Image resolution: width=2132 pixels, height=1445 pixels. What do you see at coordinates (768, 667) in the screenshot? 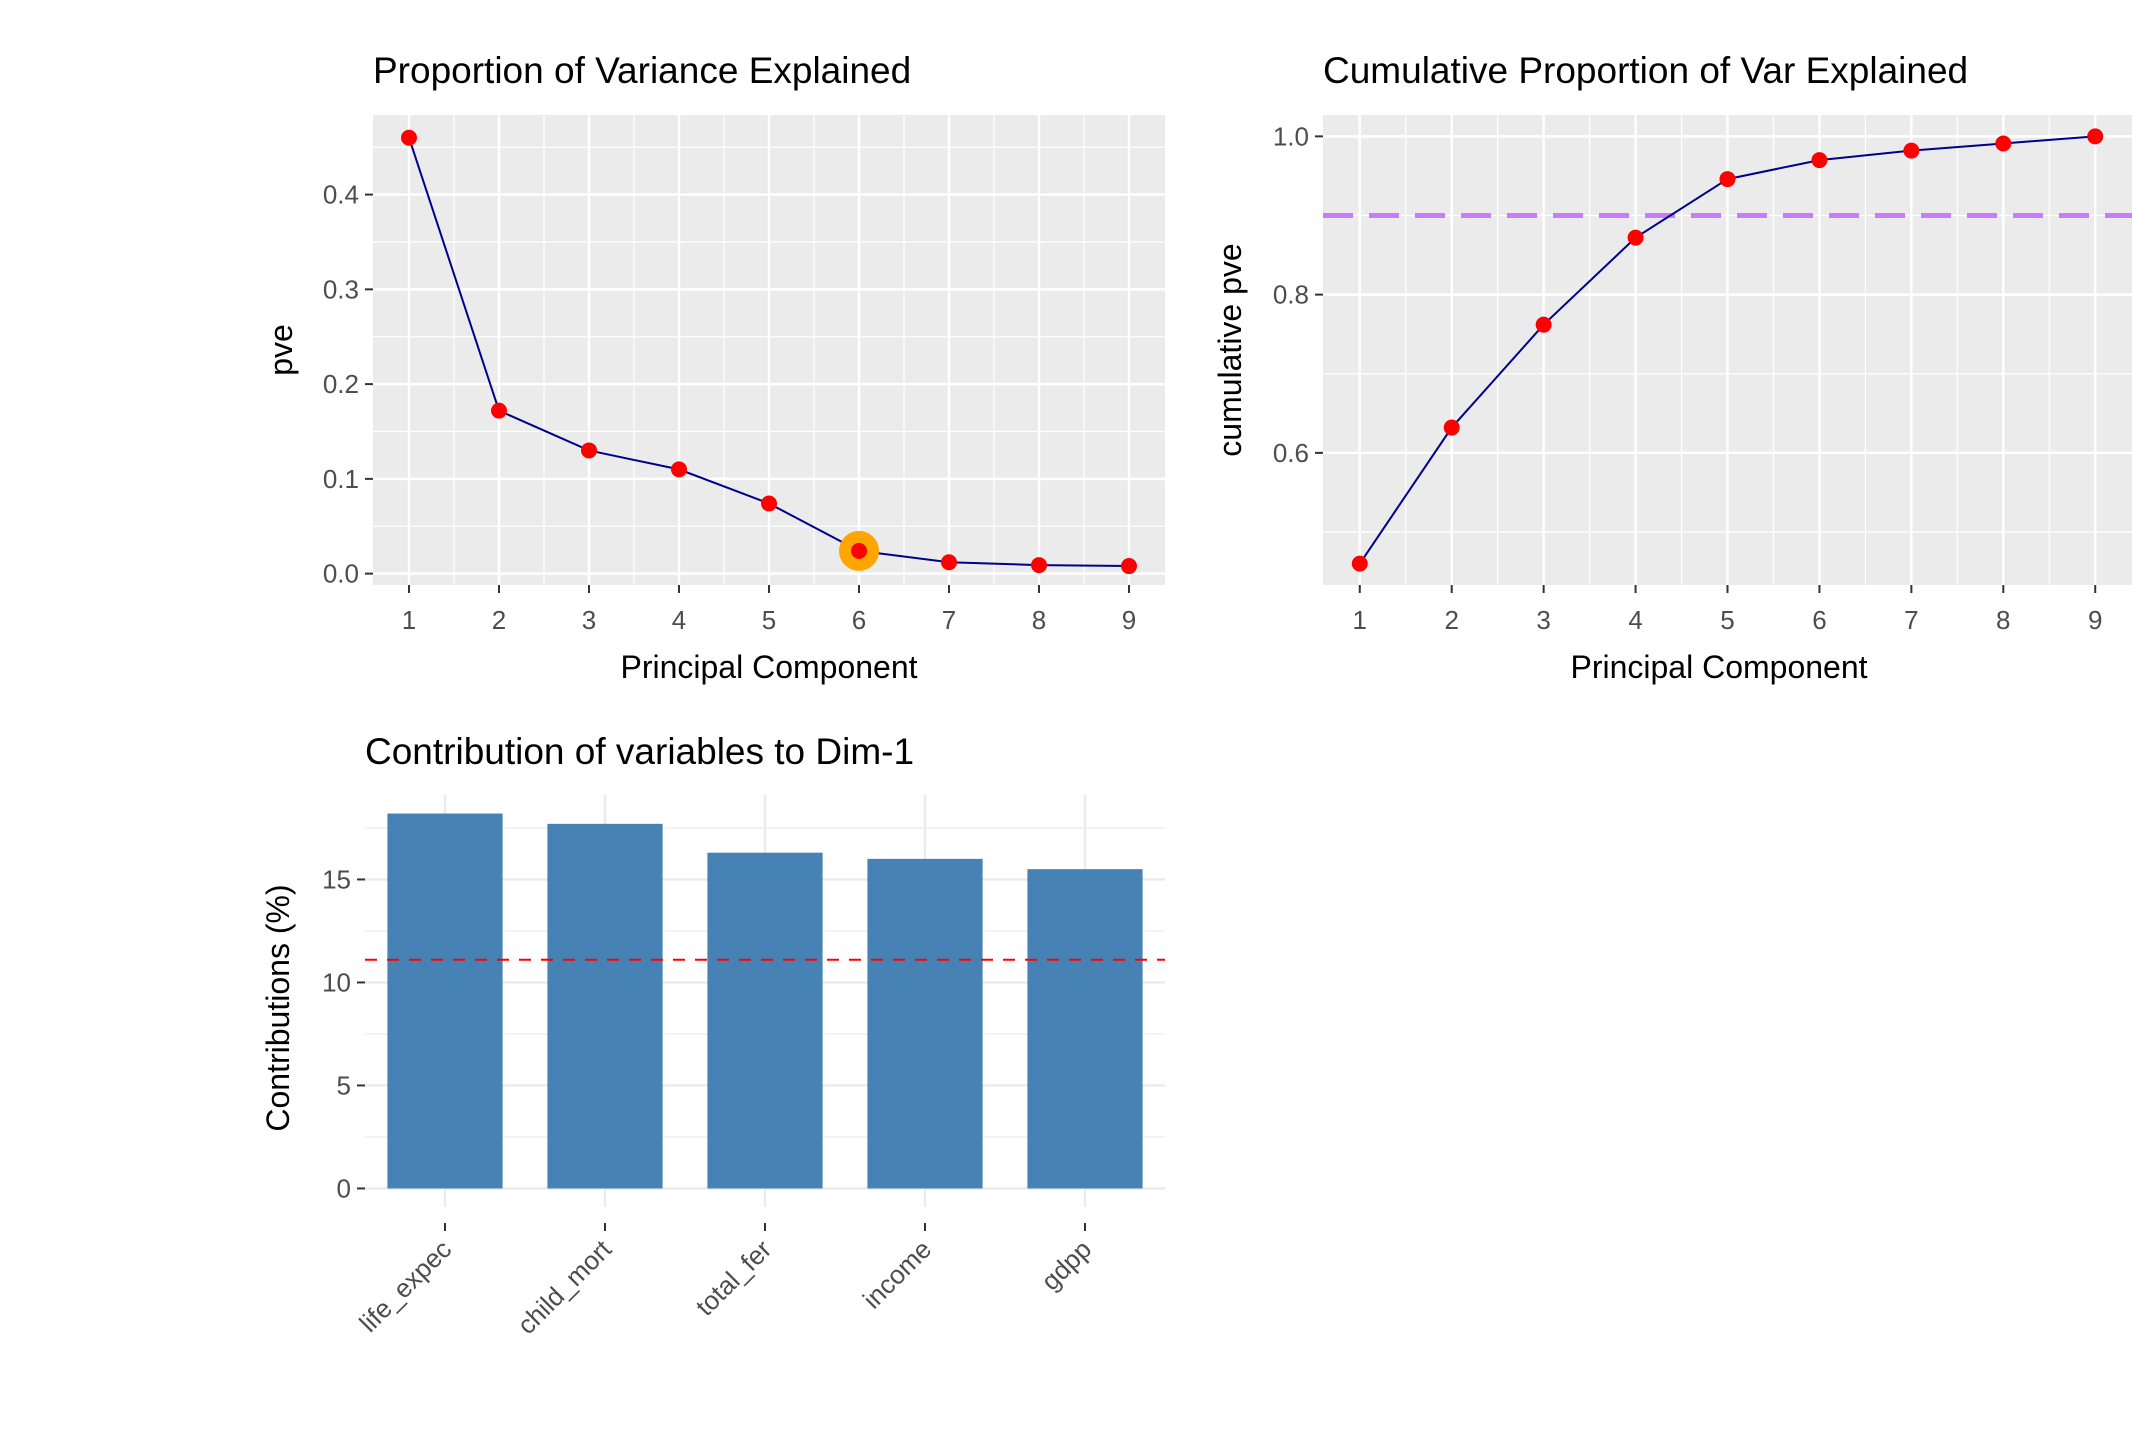
I see `pve-chart-x-axis-title: Principal Component` at bounding box center [768, 667].